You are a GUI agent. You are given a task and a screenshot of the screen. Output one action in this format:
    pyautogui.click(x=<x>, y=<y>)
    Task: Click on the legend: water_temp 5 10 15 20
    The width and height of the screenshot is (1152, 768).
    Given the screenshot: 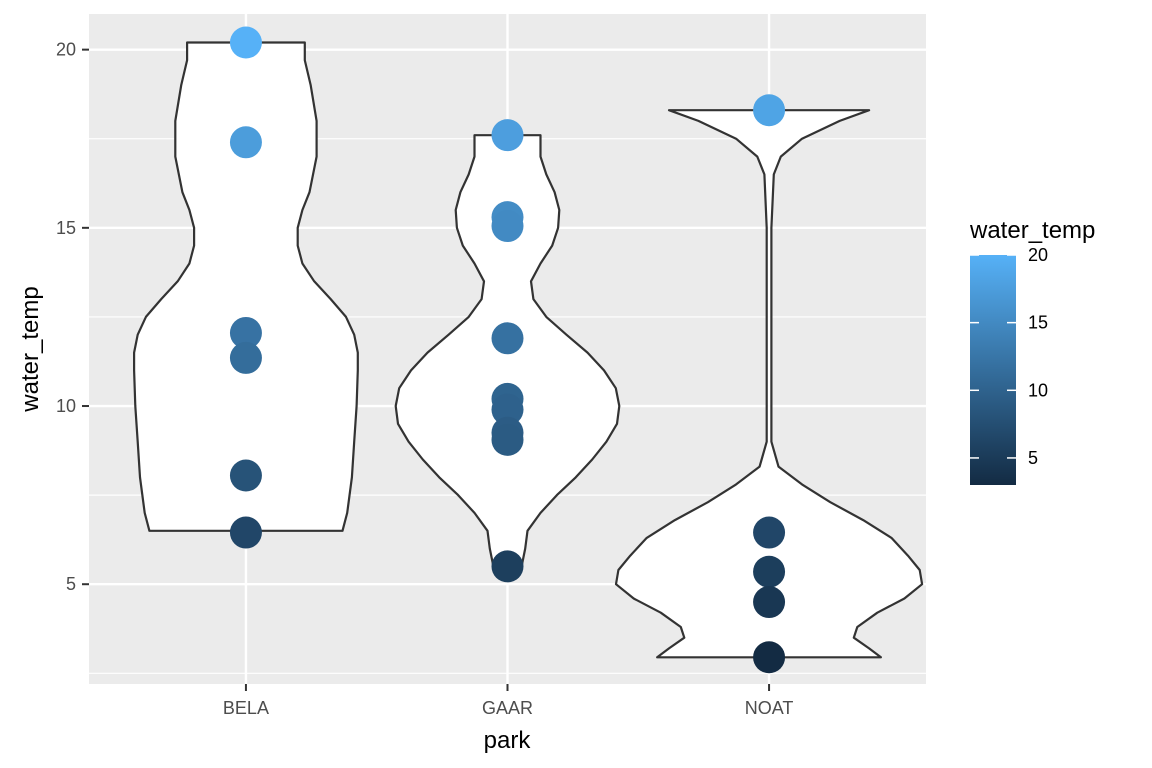 What is the action you would take?
    pyautogui.click(x=1032, y=351)
    